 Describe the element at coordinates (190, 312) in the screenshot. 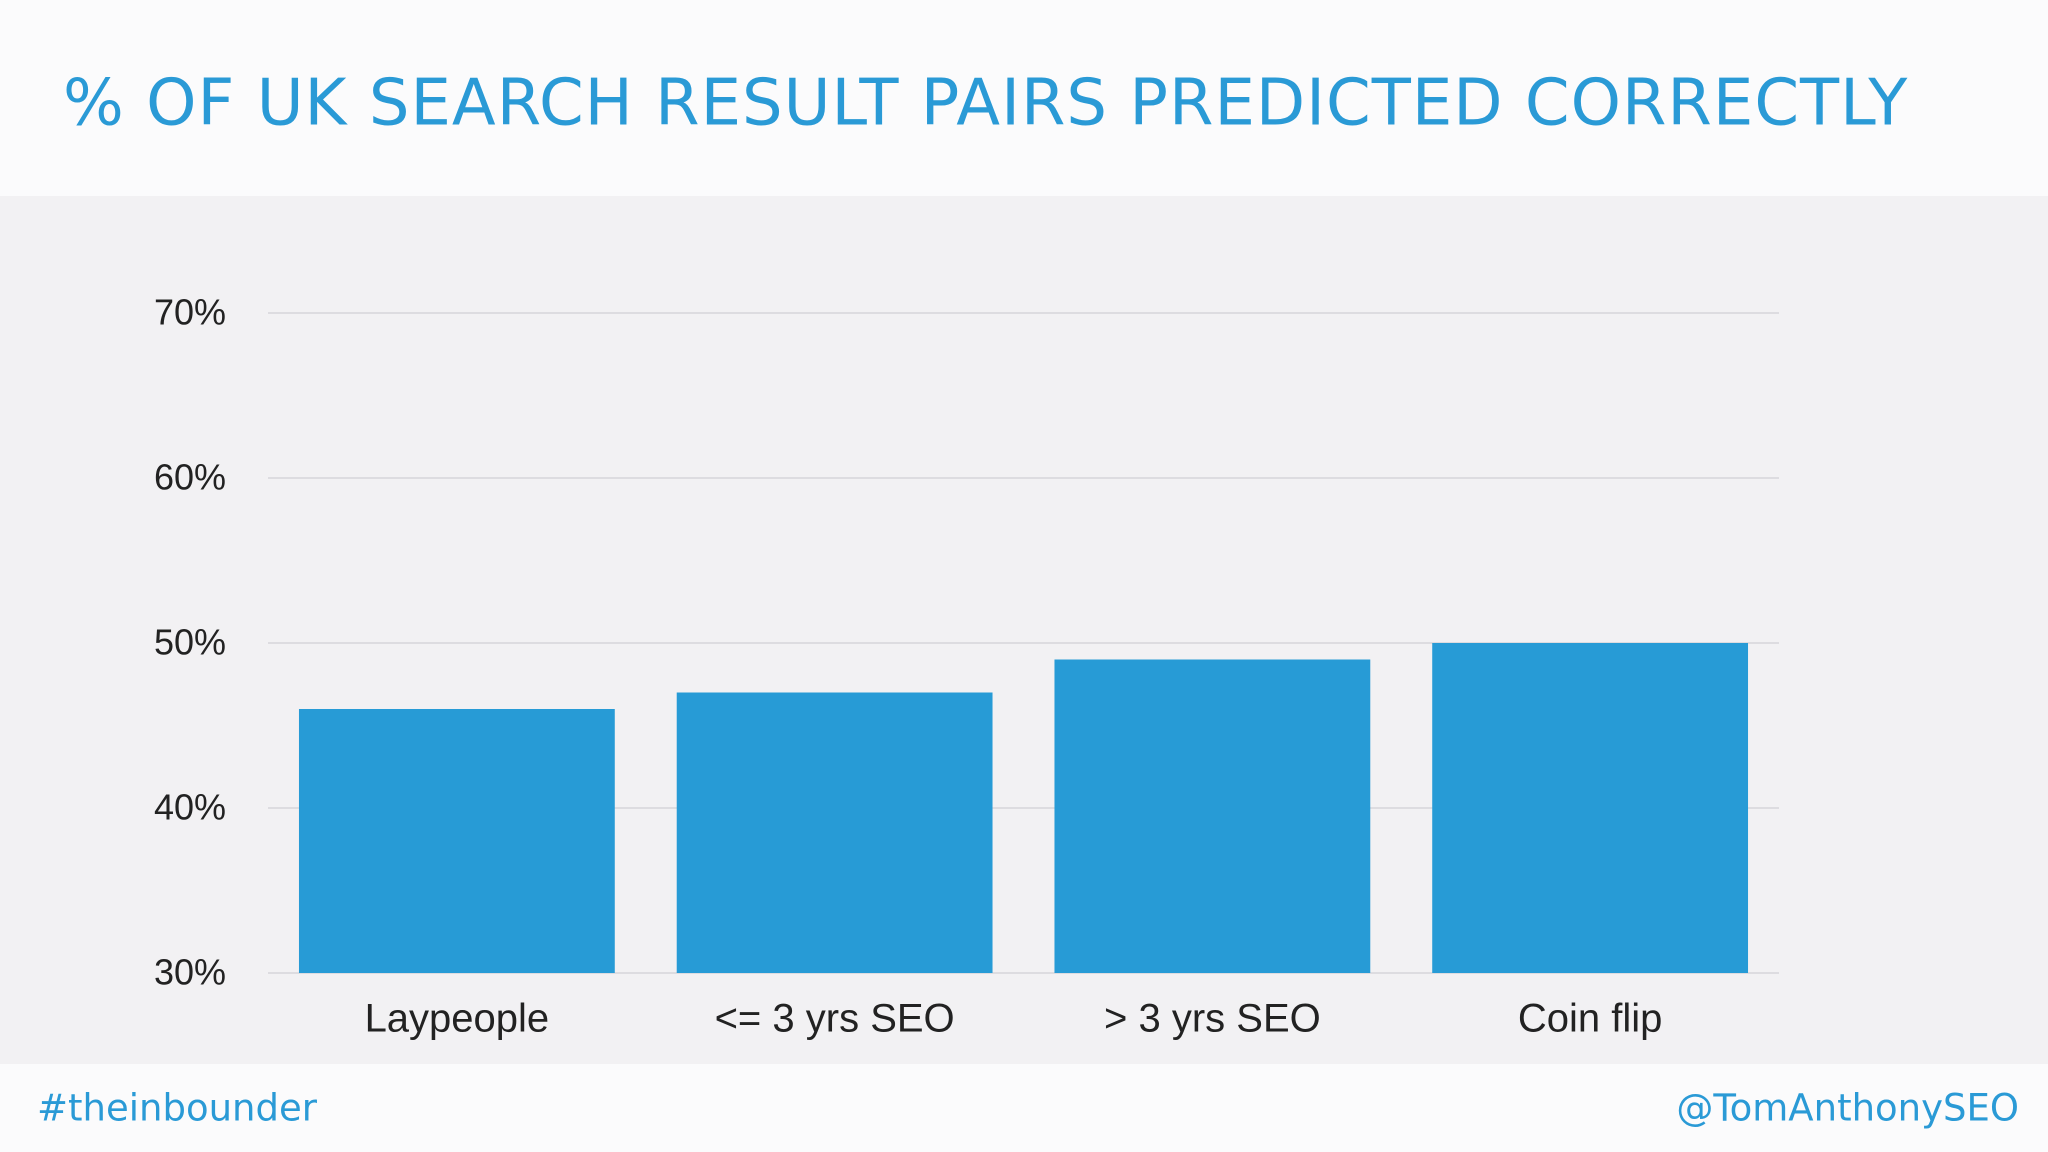

I see `y-tick-label: 70%` at that location.